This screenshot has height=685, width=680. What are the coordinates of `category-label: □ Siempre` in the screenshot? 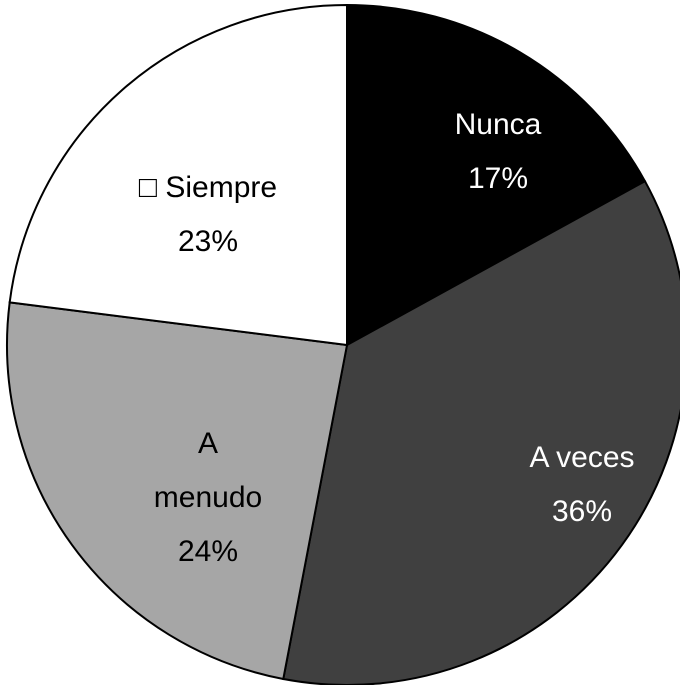 It's located at (208, 187).